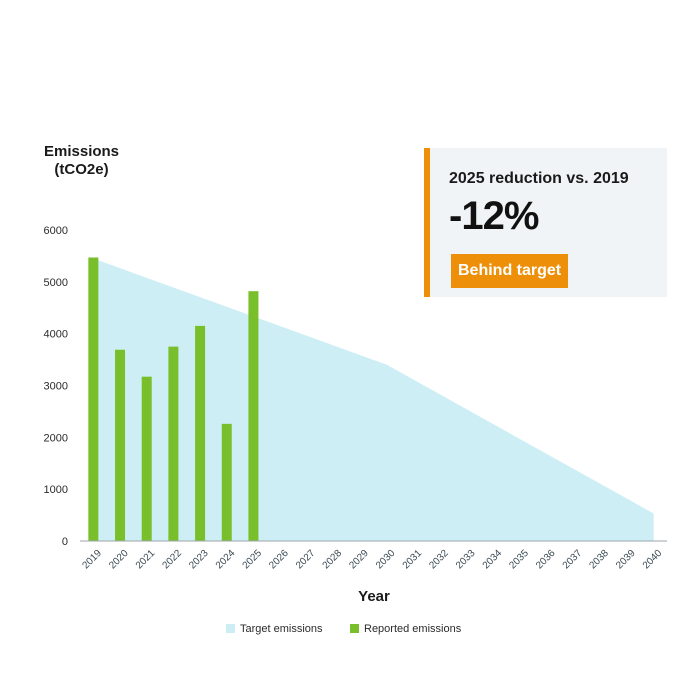 This screenshot has height=688, width=688. I want to click on y-axis-label-line1: Emissions, so click(82, 151).